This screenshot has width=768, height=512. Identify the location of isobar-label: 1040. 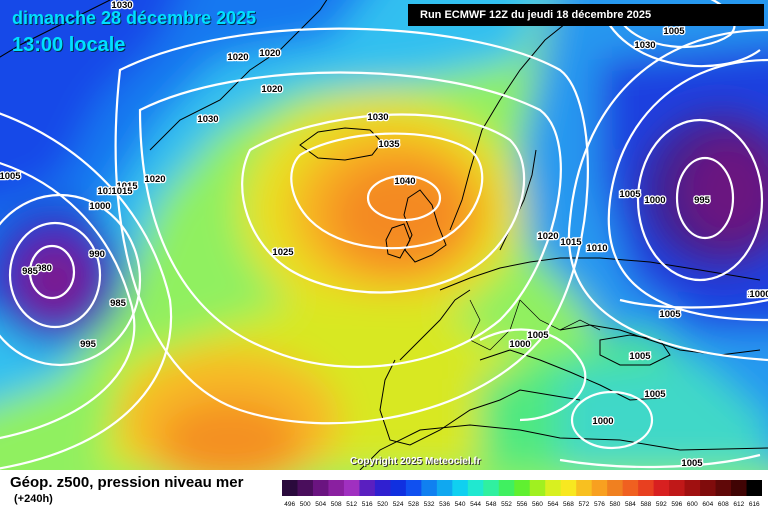
(404, 181).